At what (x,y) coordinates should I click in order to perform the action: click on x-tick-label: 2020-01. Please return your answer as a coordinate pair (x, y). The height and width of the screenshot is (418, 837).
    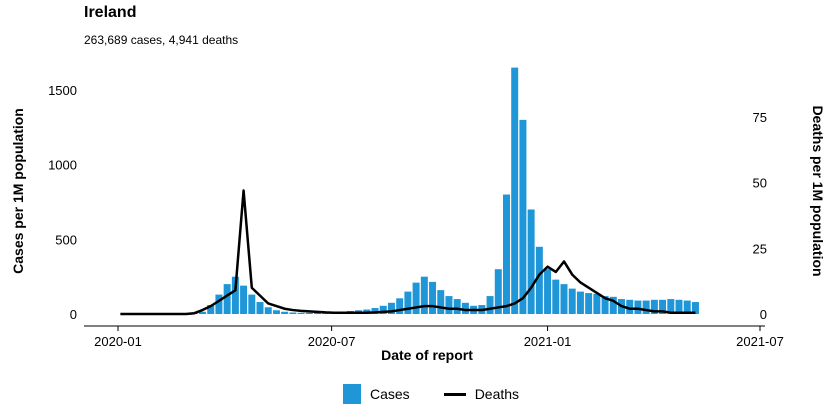
    Looking at the image, I should click on (118, 341).